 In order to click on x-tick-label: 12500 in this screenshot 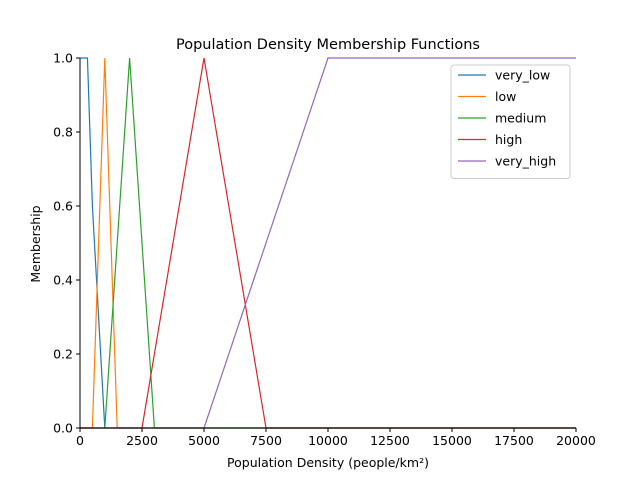, I will do `click(390, 440)`.